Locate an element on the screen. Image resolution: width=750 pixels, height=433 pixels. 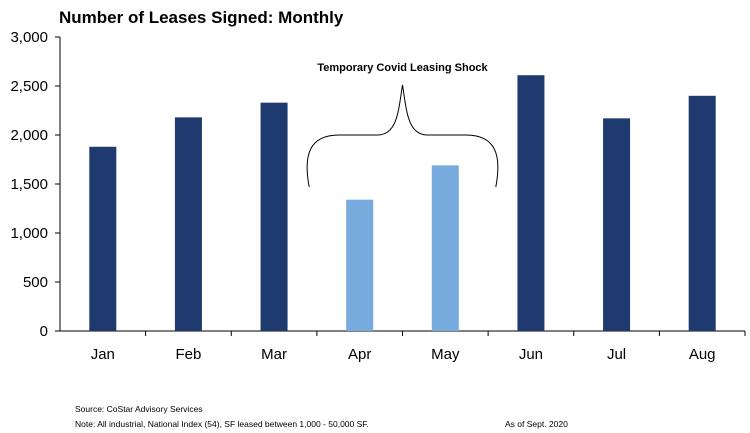
bar-aug is located at coordinates (702, 213).